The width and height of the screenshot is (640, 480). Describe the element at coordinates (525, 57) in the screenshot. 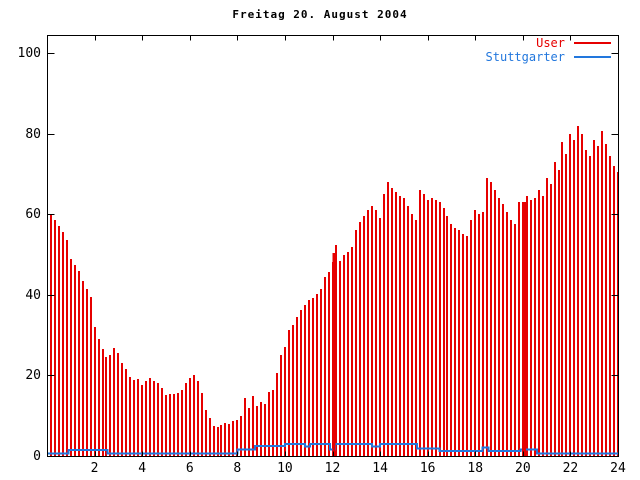

I see `legend-label-stuttgarter: Stuttgarter` at that location.